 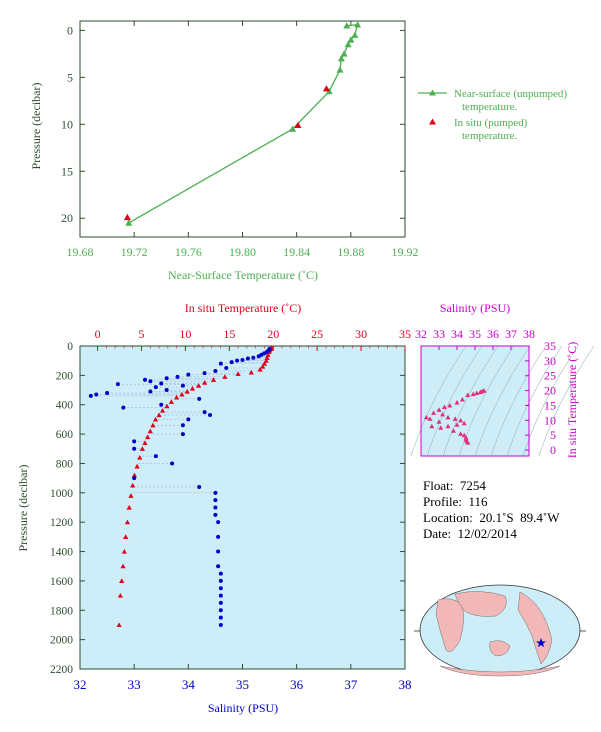 What do you see at coordinates (134, 684) in the screenshot?
I see `salinity-tick-label: 33` at bounding box center [134, 684].